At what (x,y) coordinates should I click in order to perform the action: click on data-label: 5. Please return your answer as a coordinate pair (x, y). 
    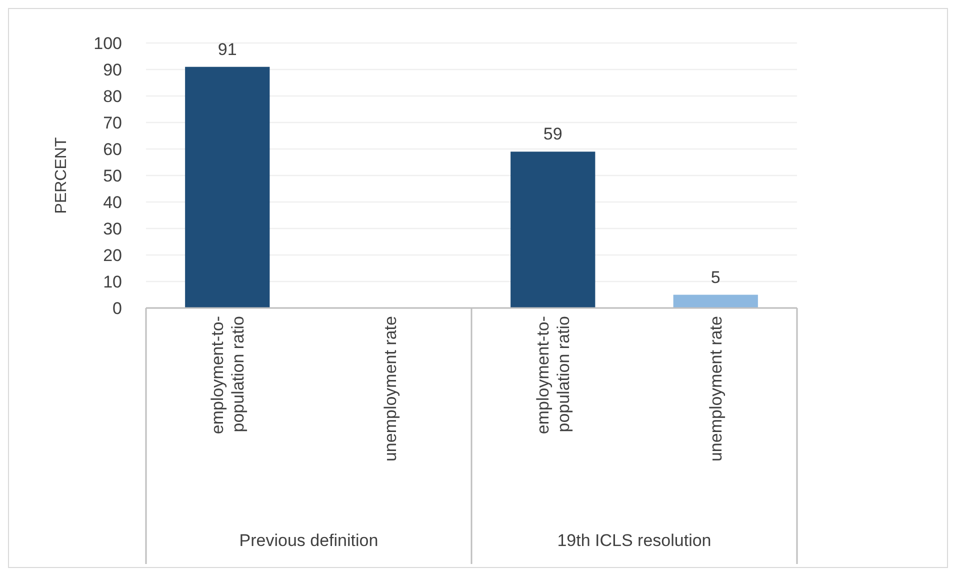
    Looking at the image, I should click on (715, 277).